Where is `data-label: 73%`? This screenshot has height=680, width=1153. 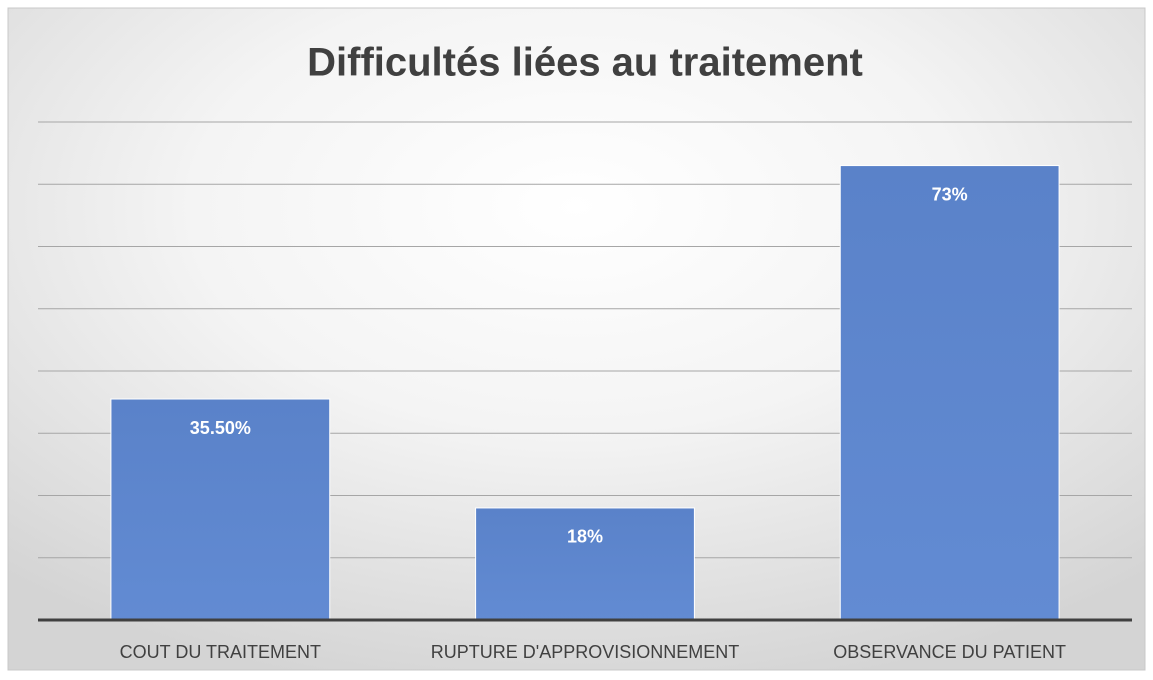
data-label: 73% is located at coordinates (950, 194).